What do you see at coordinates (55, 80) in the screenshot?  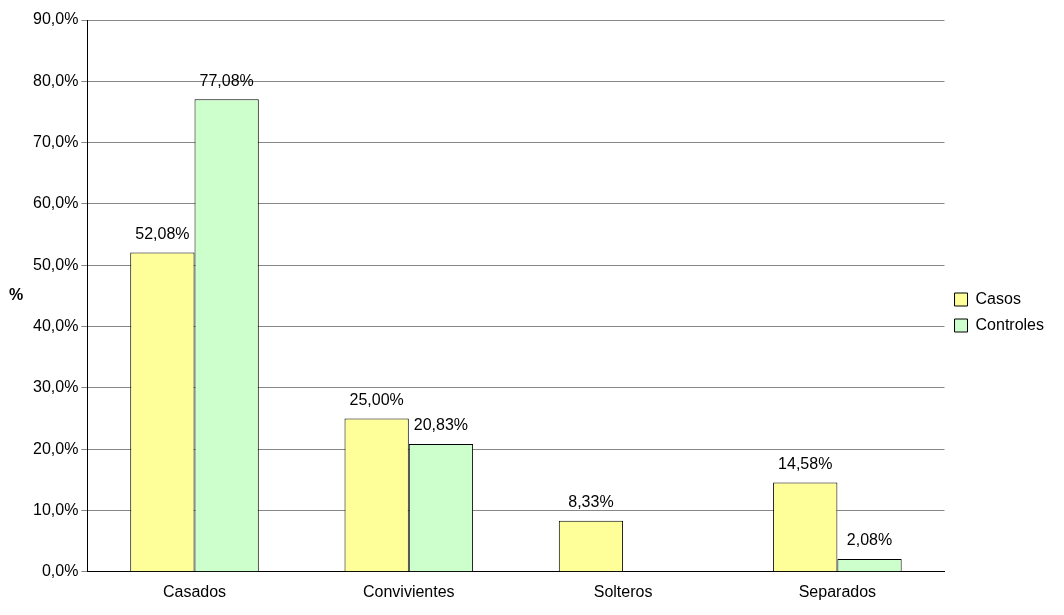 I see `y-tick-label: 80,0%` at bounding box center [55, 80].